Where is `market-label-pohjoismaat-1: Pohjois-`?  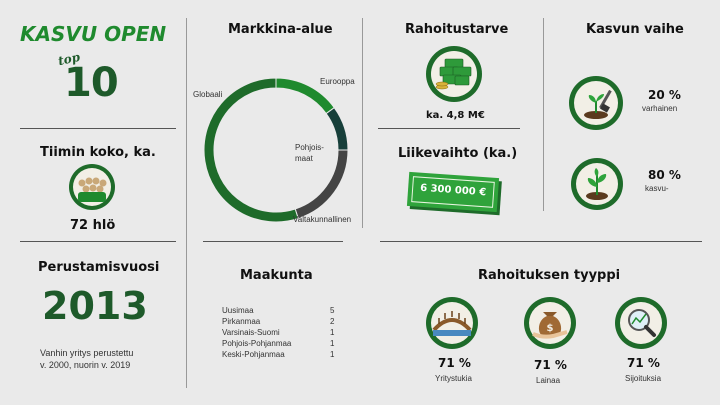 market-label-pohjoismaat-1: Pohjois- is located at coordinates (309, 147).